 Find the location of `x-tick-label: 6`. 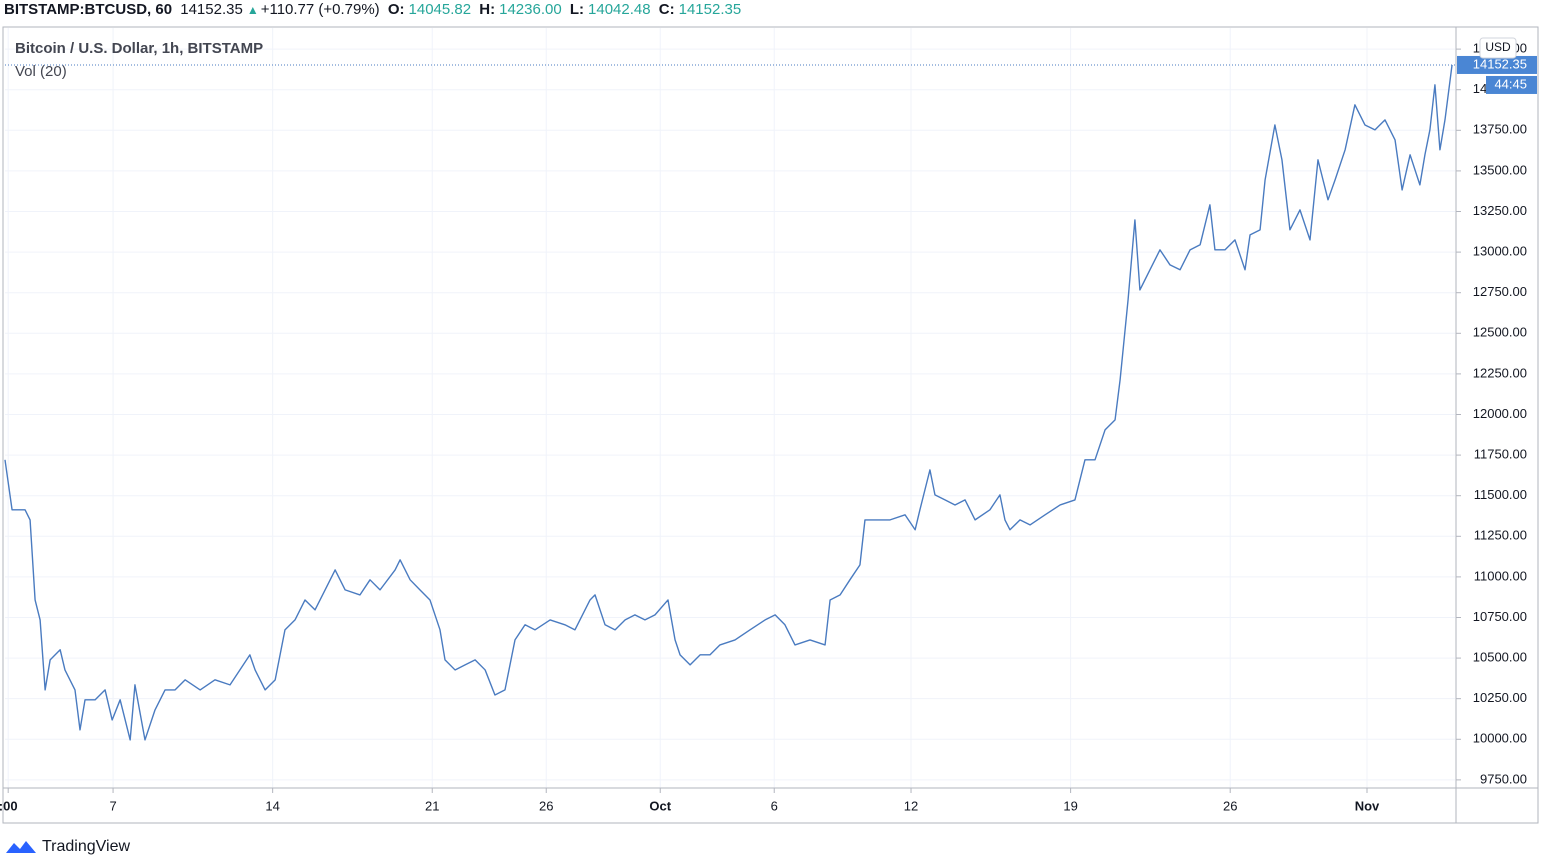

x-tick-label: 6 is located at coordinates (774, 805).